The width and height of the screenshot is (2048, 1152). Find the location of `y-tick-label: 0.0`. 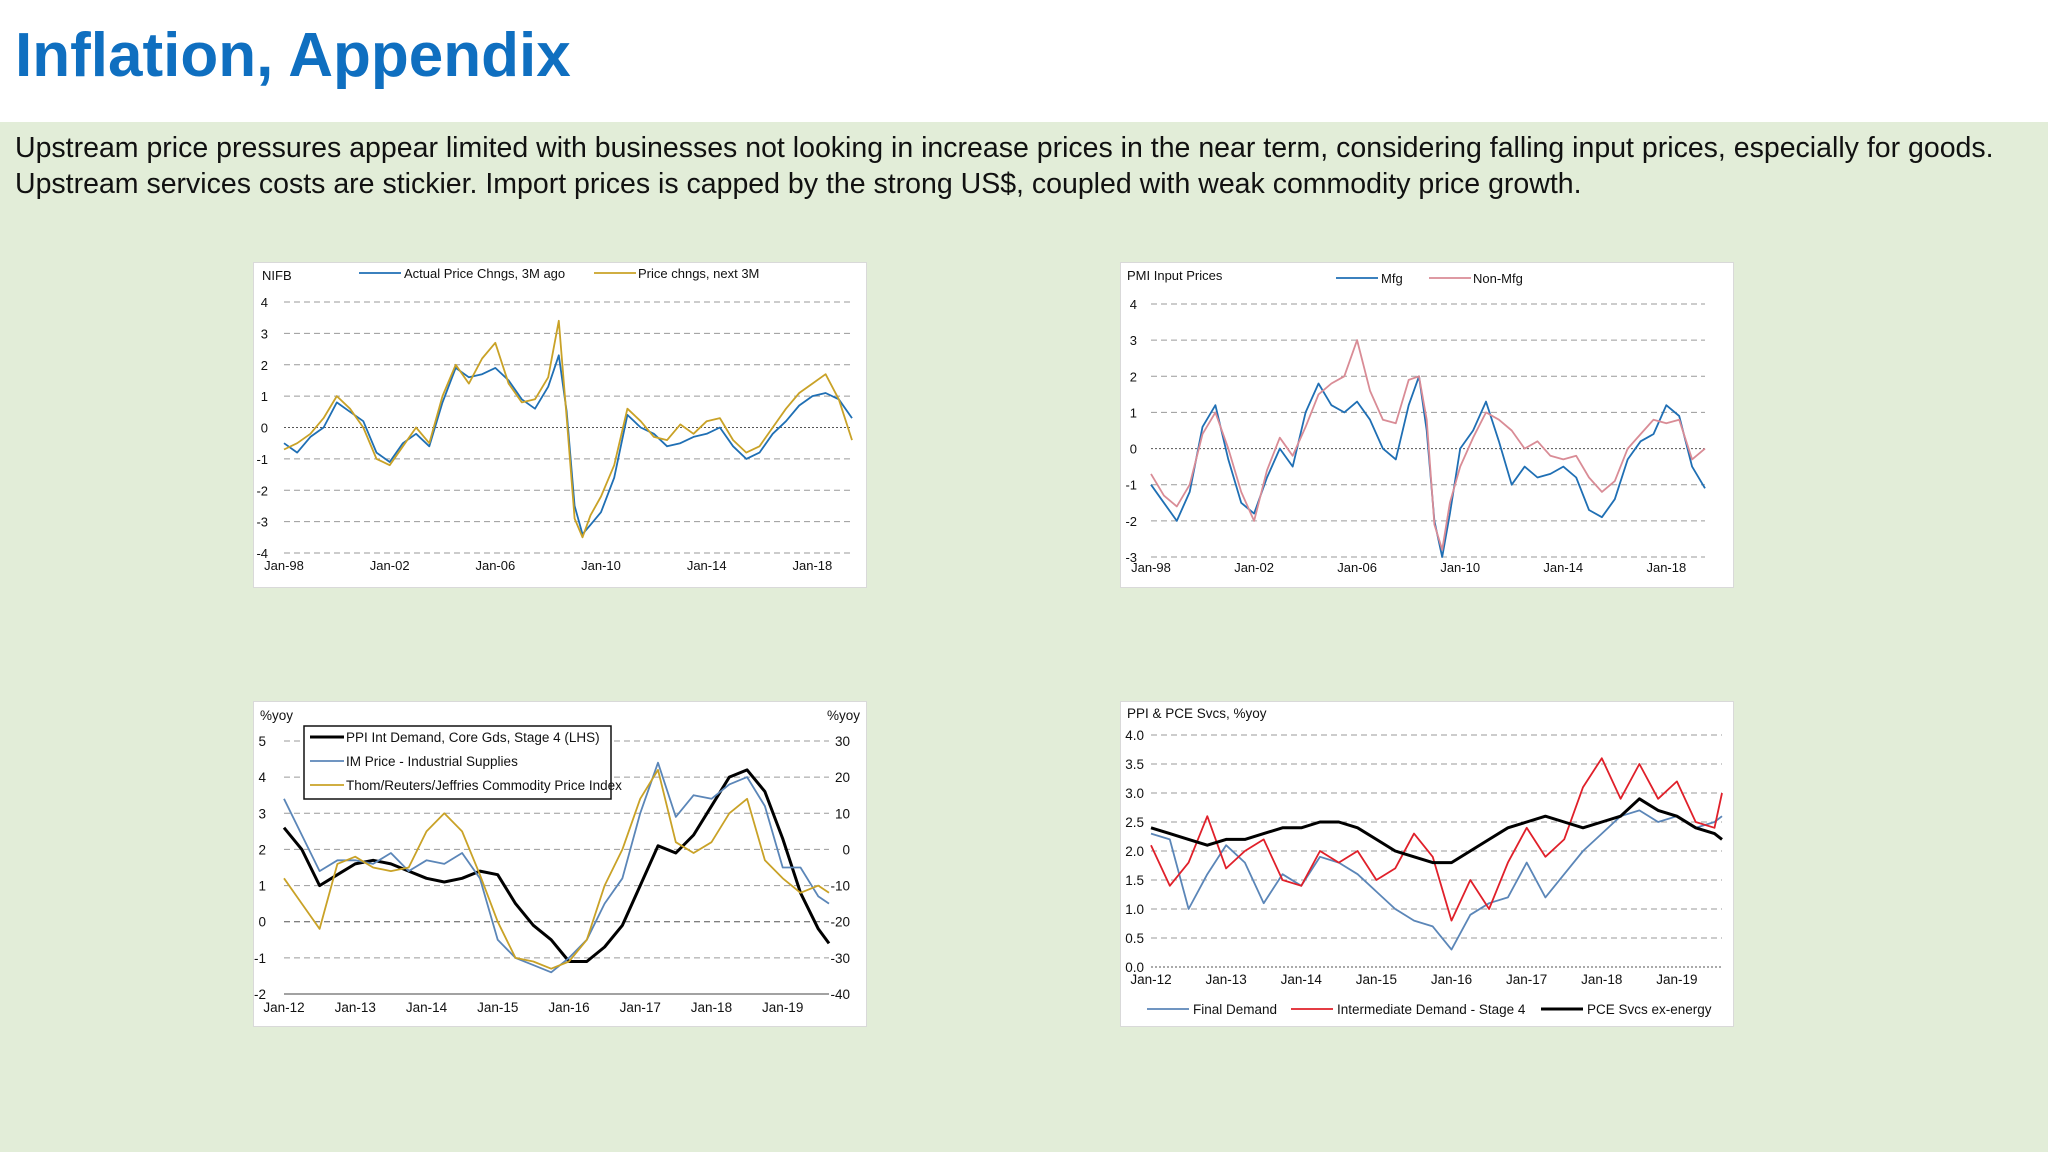

y-tick-label: 0.0 is located at coordinates (1134, 967).